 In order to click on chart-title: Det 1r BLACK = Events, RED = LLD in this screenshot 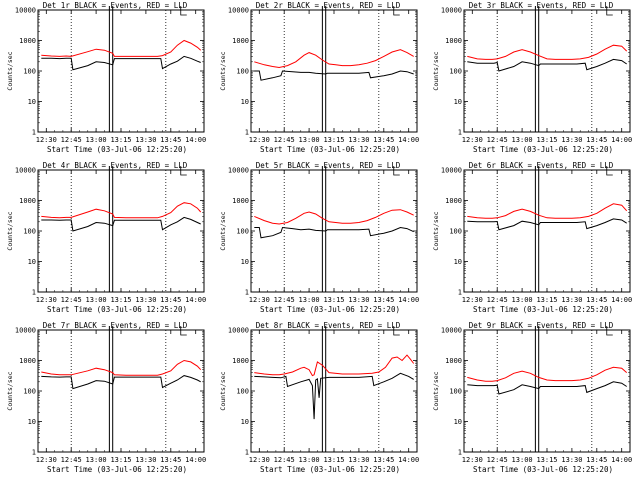, I will do `click(115, 5)`.